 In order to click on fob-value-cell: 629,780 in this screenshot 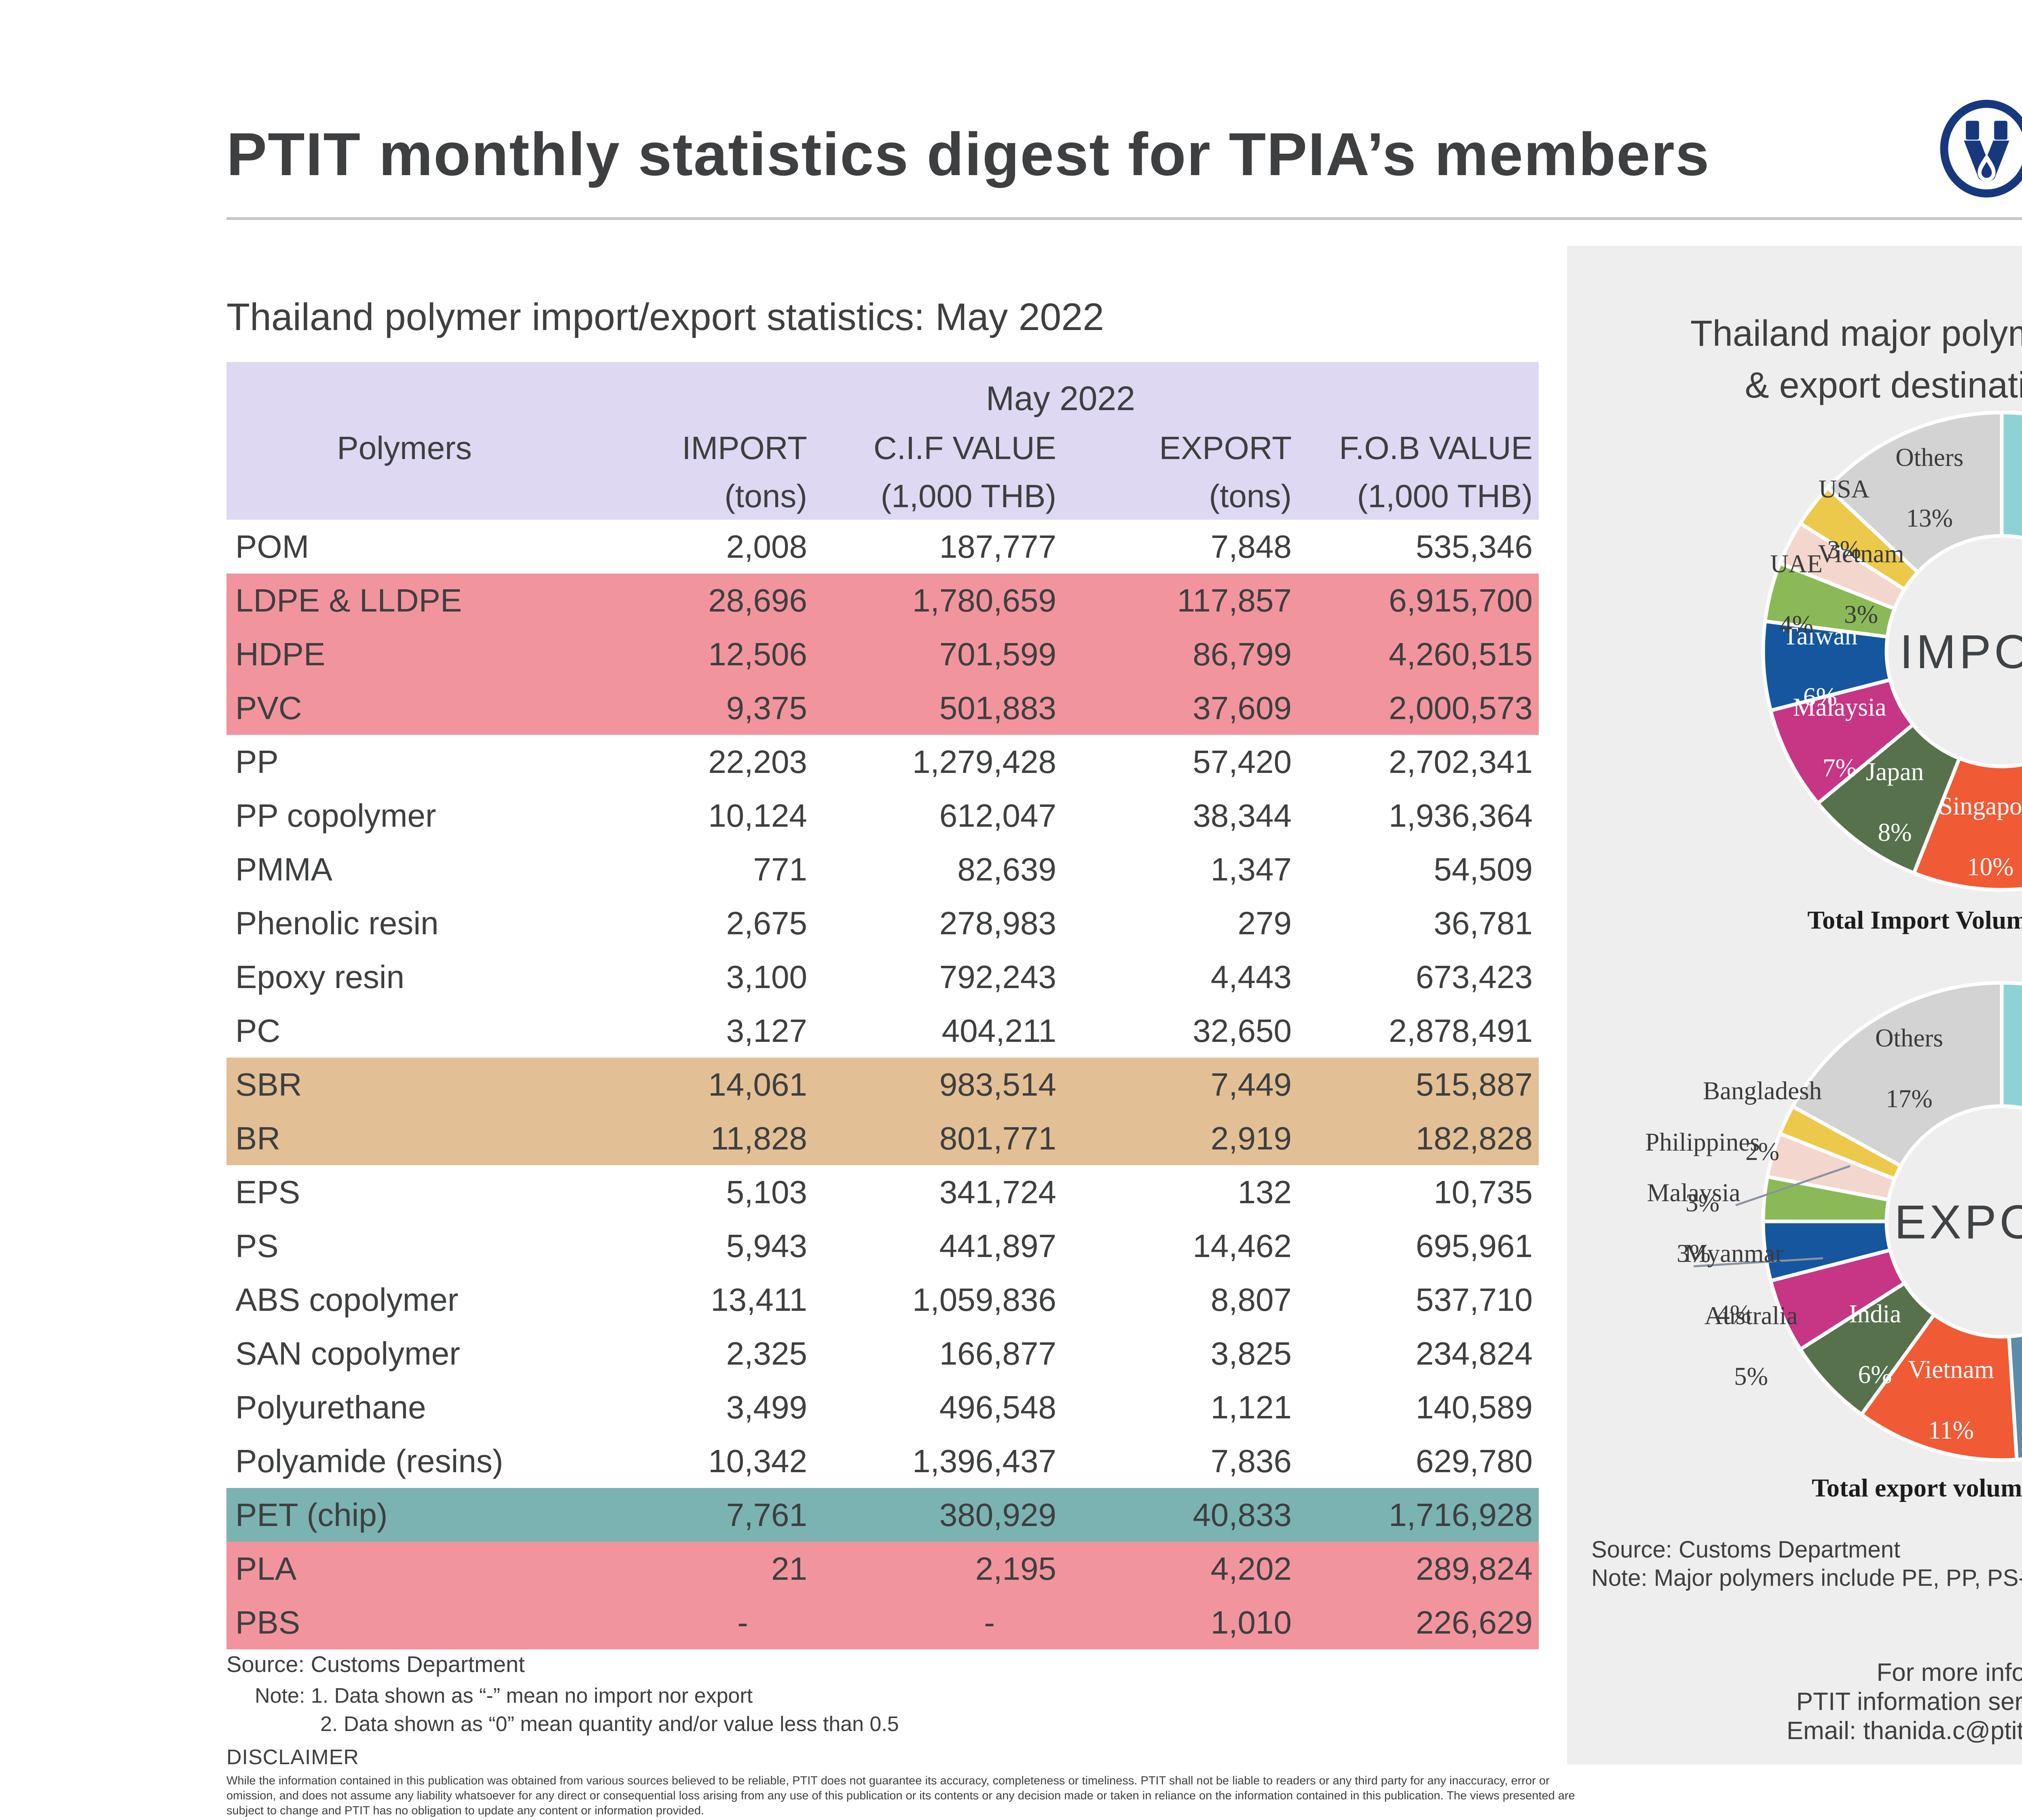, I will do `click(1474, 1461)`.